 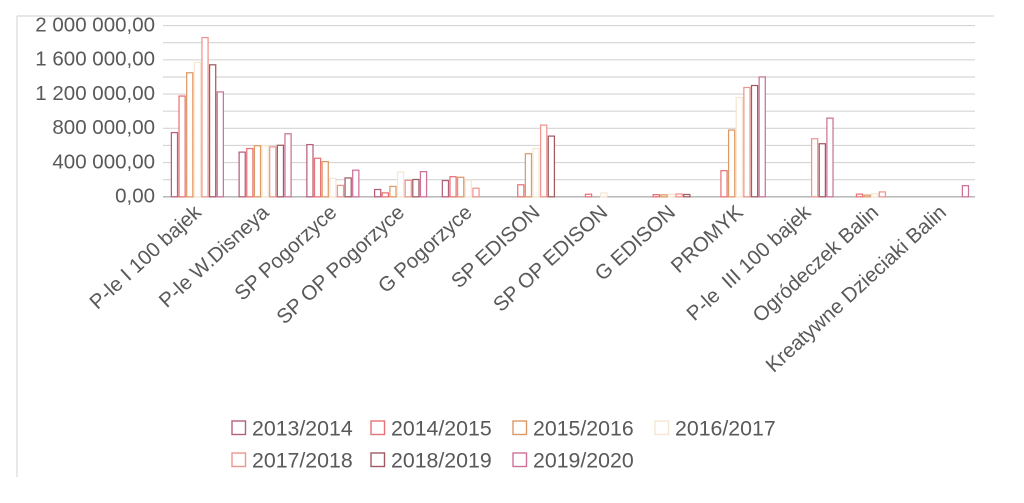 I want to click on svg-text: 2018/2019, so click(x=441, y=460).